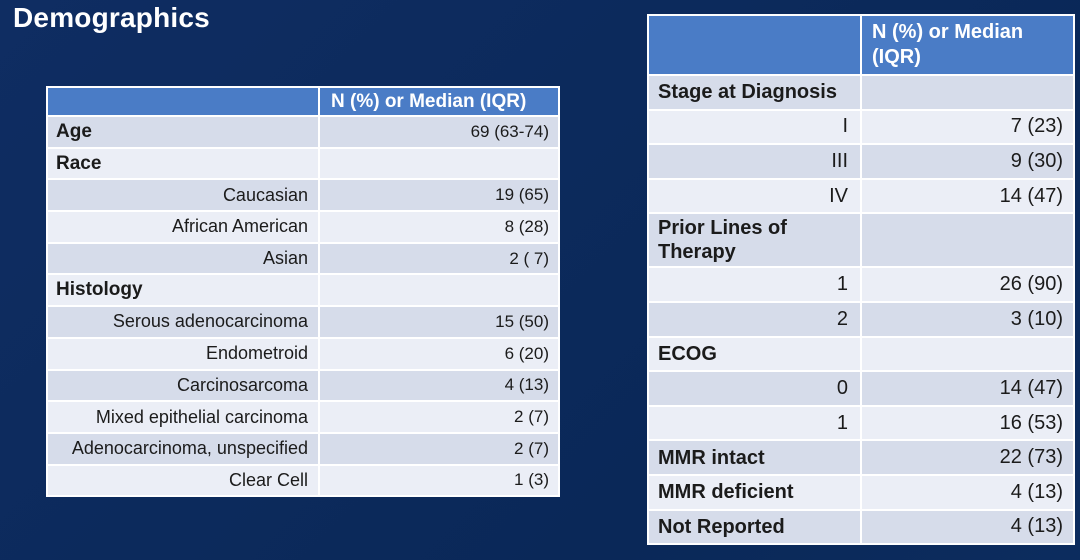 The width and height of the screenshot is (1080, 560). What do you see at coordinates (754, 354) in the screenshot?
I see `row-category-label: ECOG` at bounding box center [754, 354].